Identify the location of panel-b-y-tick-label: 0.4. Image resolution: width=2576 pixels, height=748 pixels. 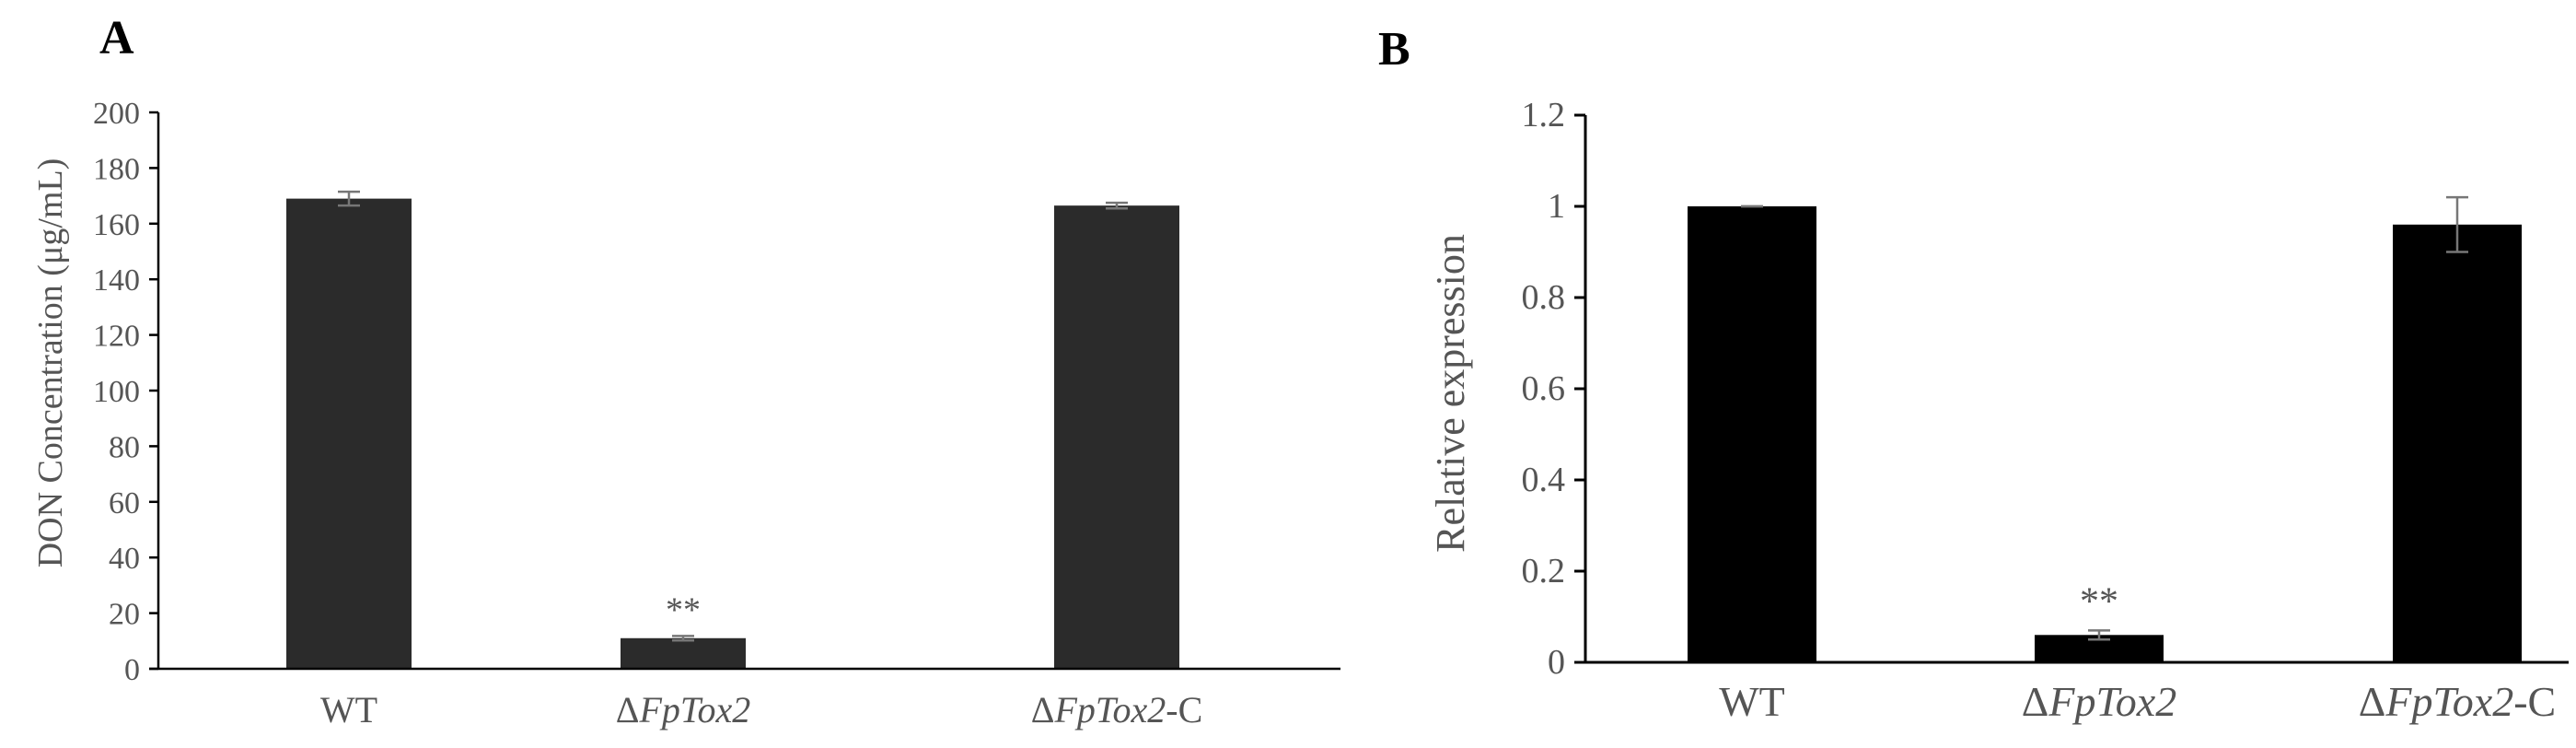
(1544, 480).